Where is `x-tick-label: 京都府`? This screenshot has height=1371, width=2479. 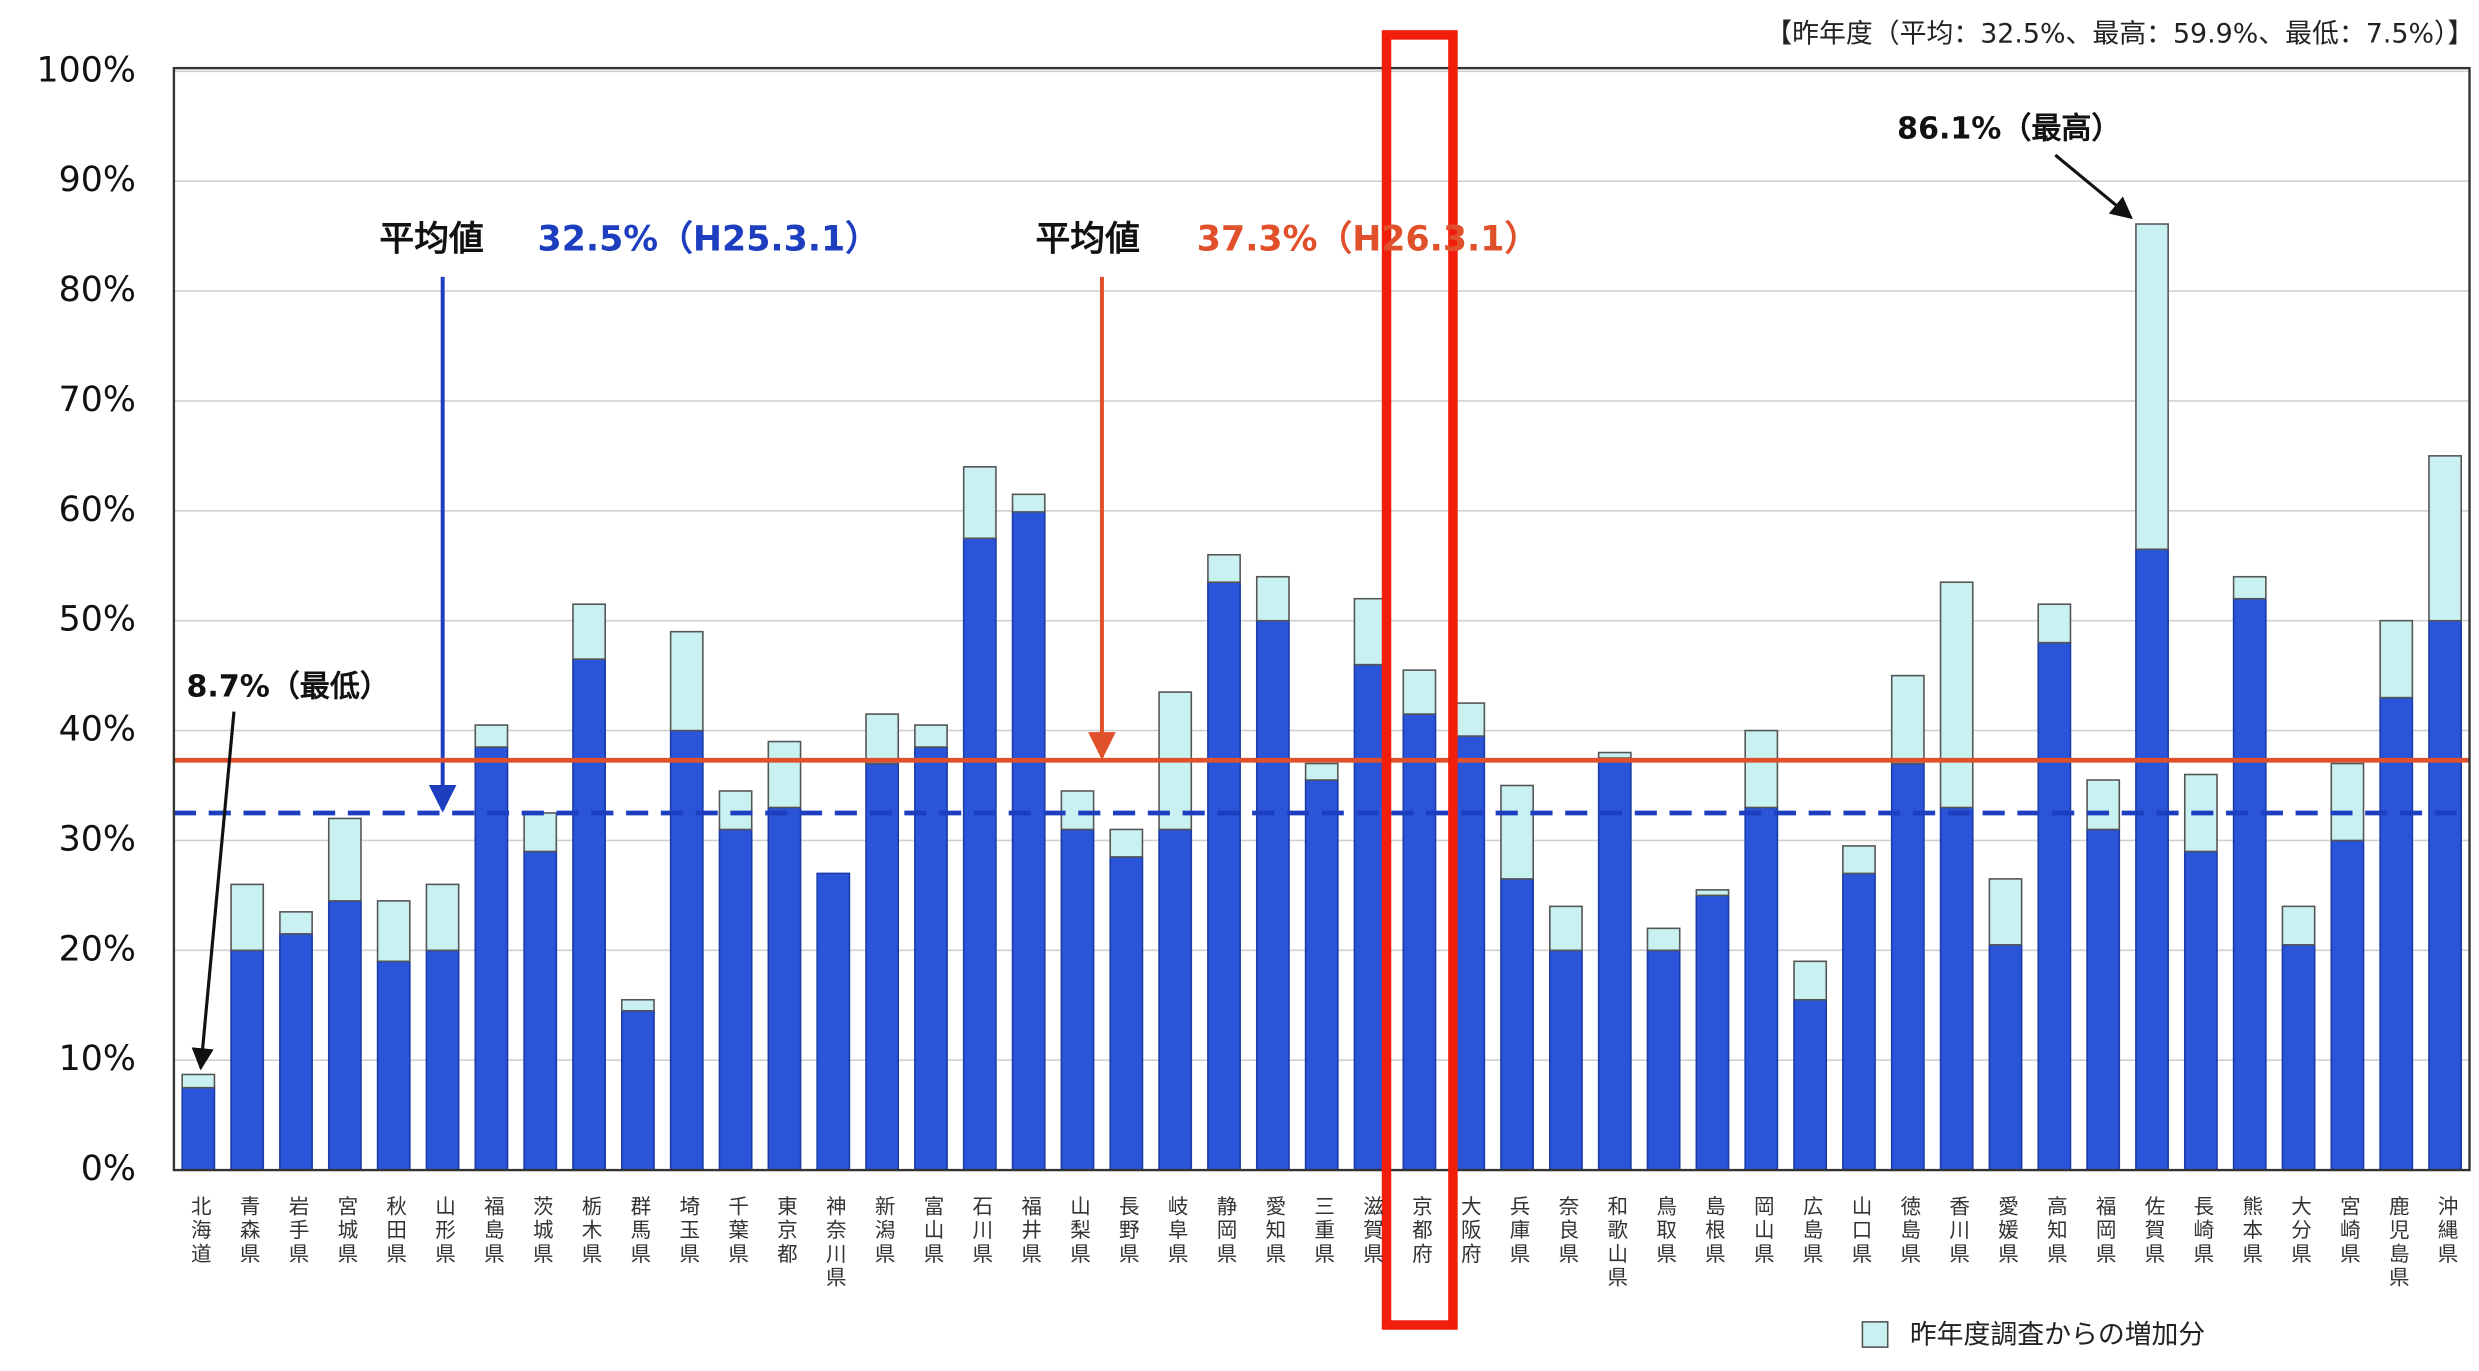 x-tick-label: 京都府 is located at coordinates (1420, 1230).